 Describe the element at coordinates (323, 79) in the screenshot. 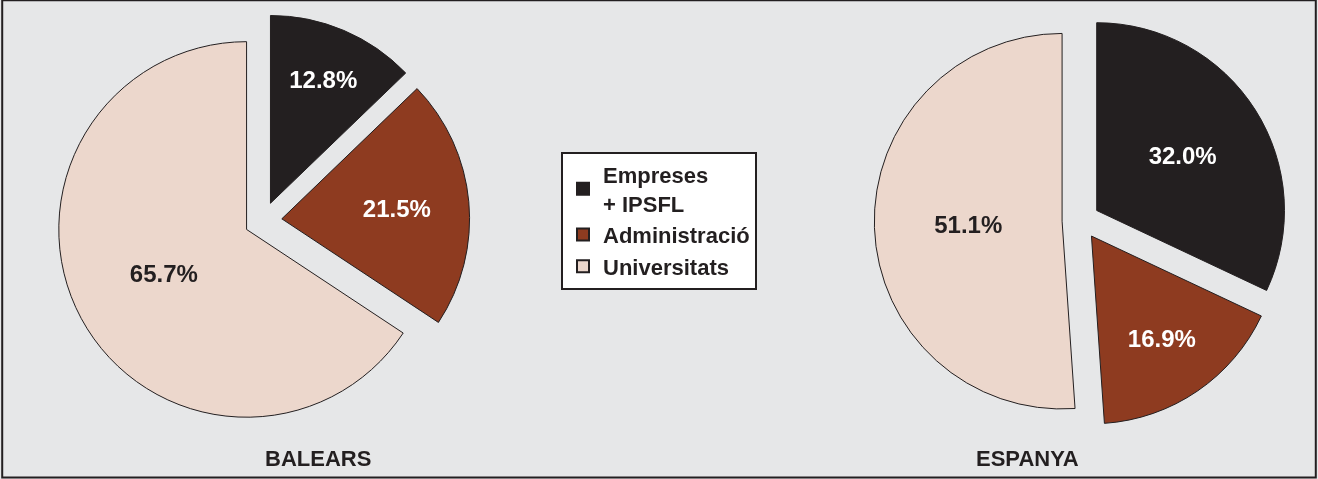

I see `data-label: 12.8%` at that location.